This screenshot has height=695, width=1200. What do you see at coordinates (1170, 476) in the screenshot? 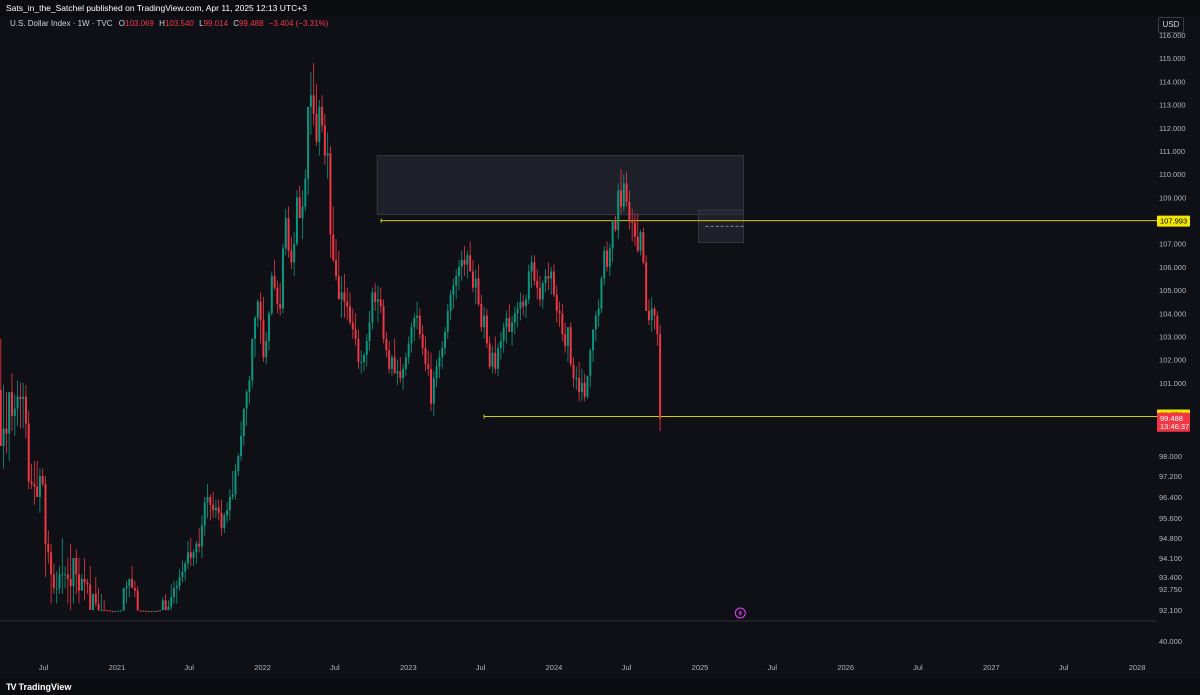
I see `y-tick-label: 97.200` at bounding box center [1170, 476].